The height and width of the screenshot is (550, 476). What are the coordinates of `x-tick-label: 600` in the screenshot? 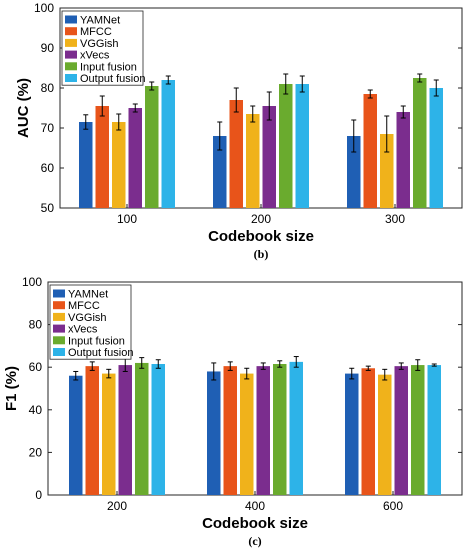 It's located at (393, 506).